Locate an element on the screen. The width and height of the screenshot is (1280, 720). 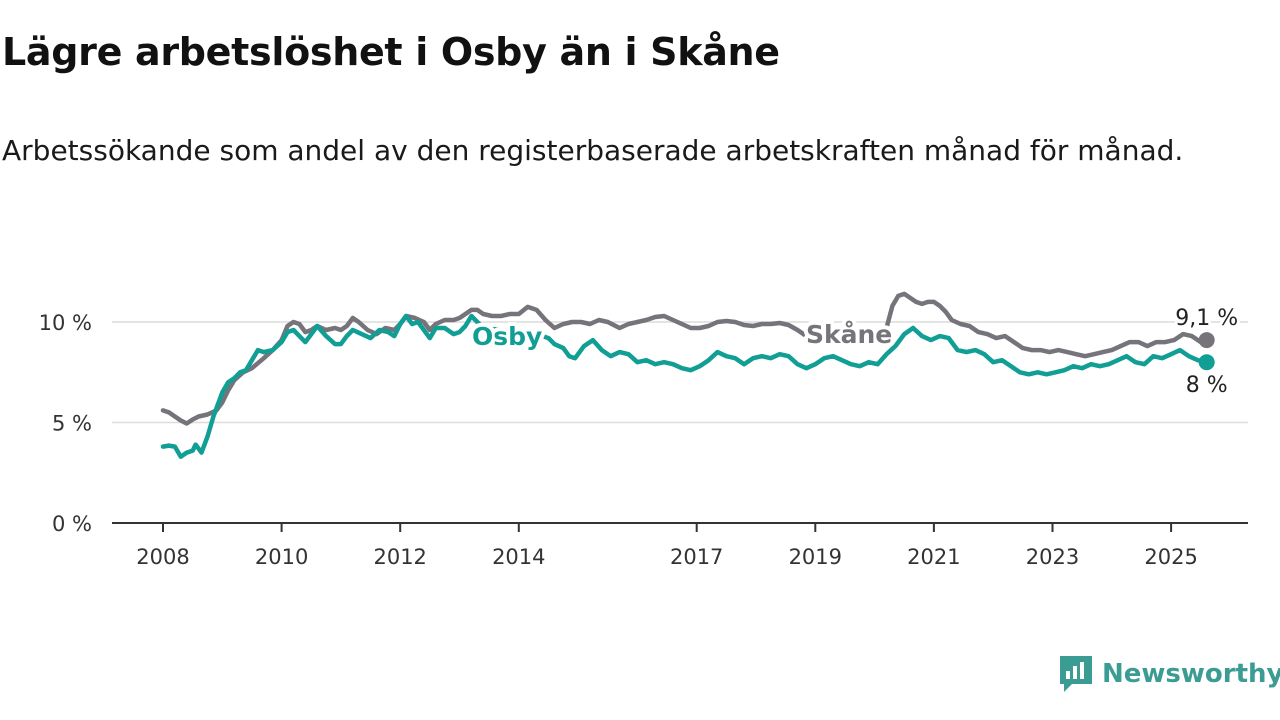
x-tick-label: 2008 is located at coordinates (162, 557).